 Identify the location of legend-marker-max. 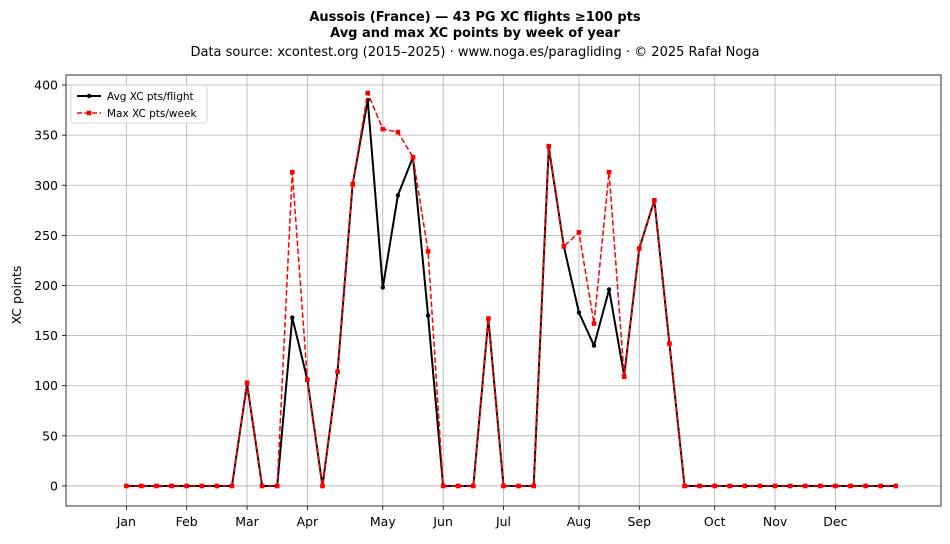
(89, 113).